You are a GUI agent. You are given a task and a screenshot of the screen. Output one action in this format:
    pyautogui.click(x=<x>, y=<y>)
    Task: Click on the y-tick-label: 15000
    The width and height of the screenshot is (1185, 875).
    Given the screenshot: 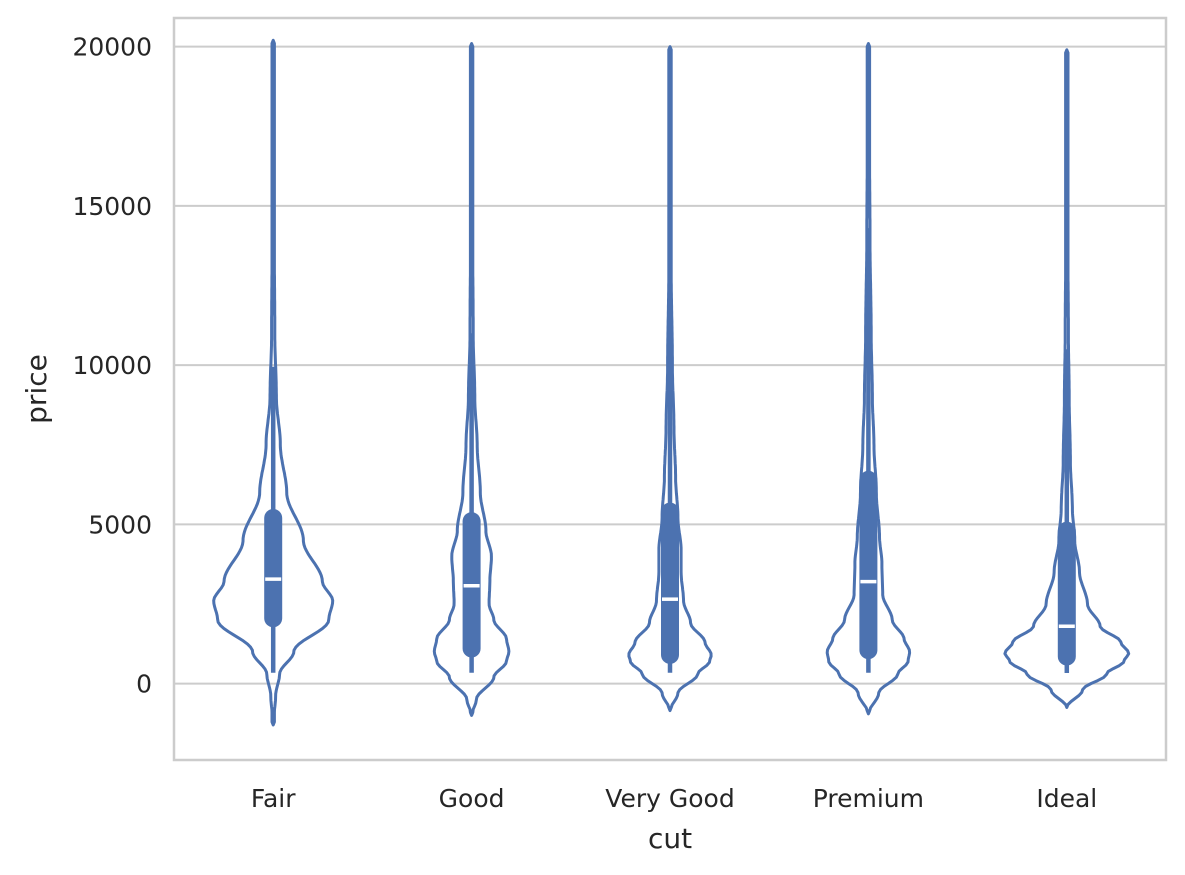 What is the action you would take?
    pyautogui.click(x=112, y=206)
    